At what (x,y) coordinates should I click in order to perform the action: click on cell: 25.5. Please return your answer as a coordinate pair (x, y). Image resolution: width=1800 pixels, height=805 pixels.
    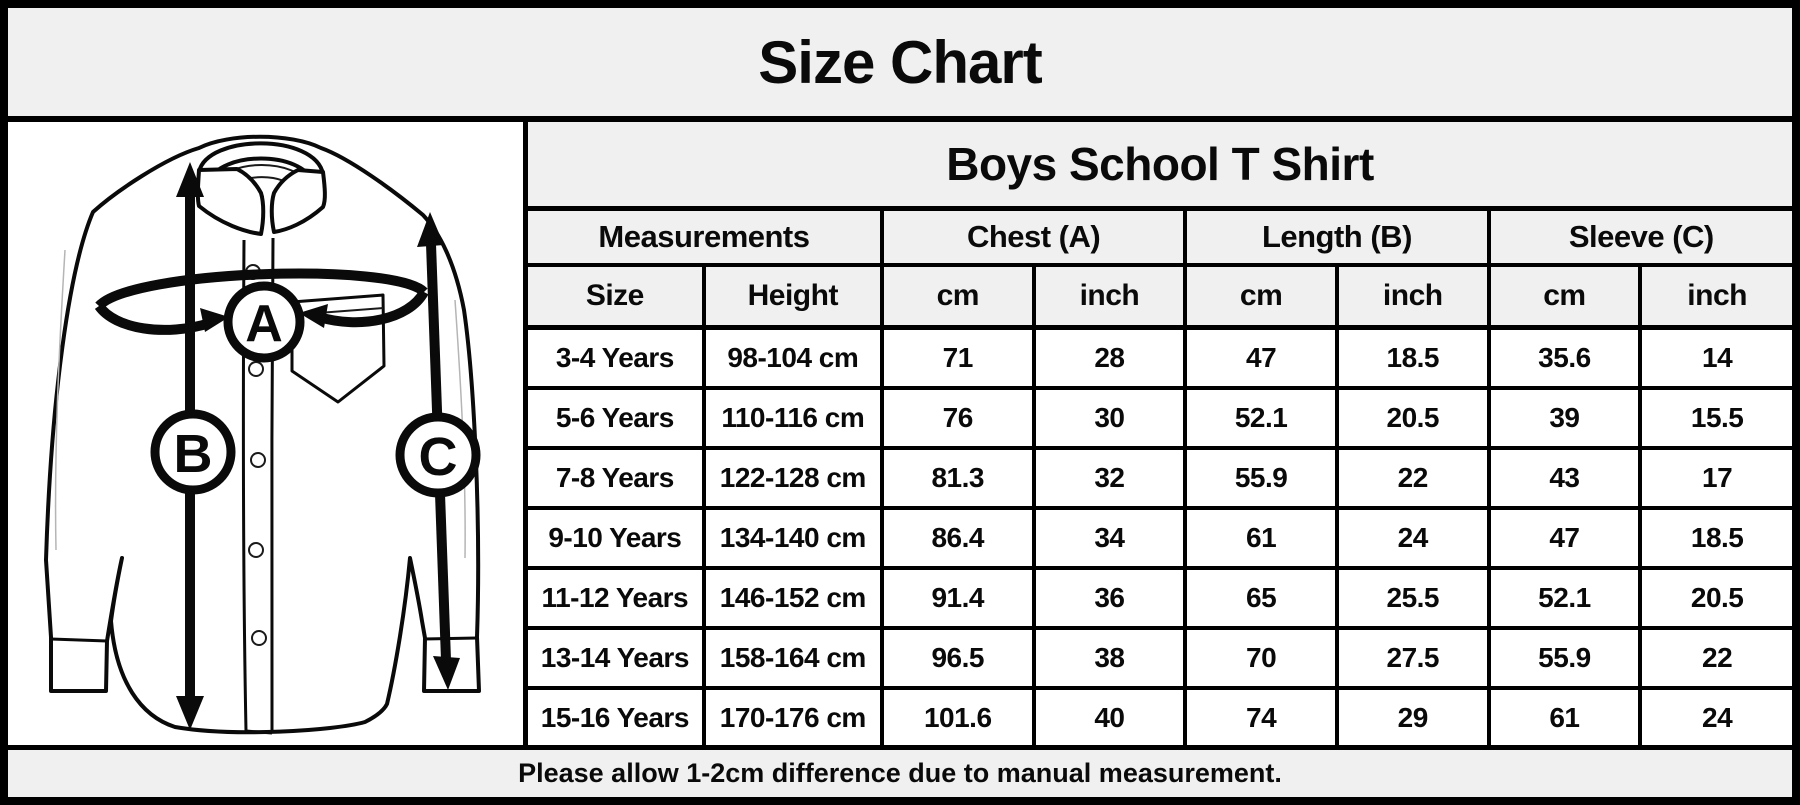
    Looking at the image, I should click on (1412, 597).